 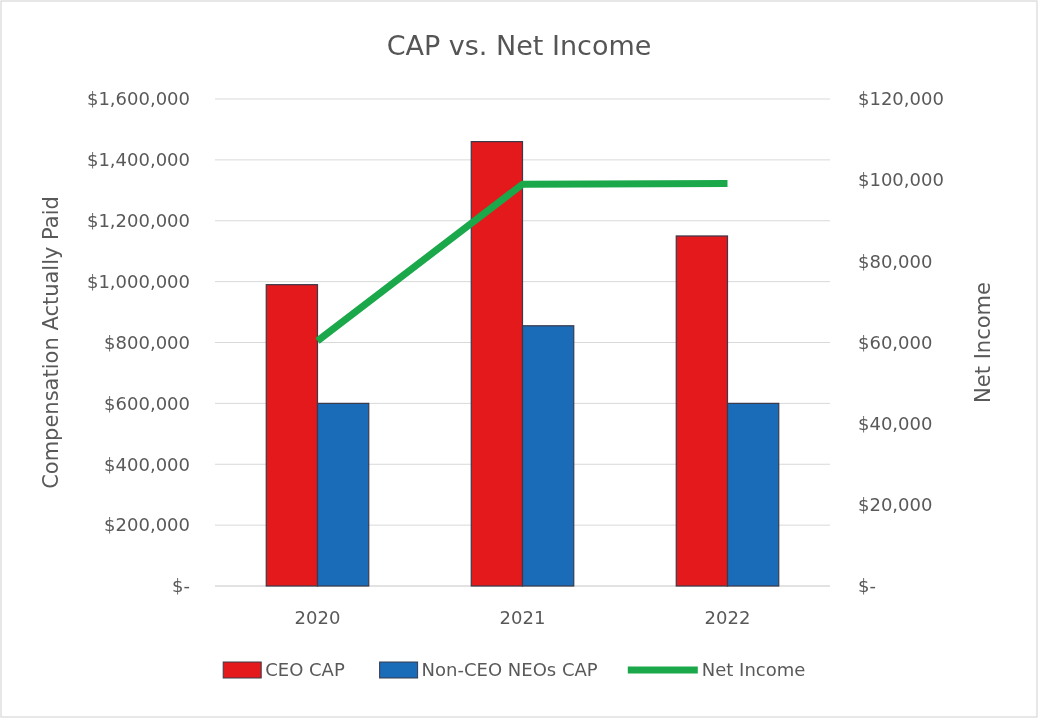 I want to click on y2-tick-label: $-, so click(x=867, y=586).